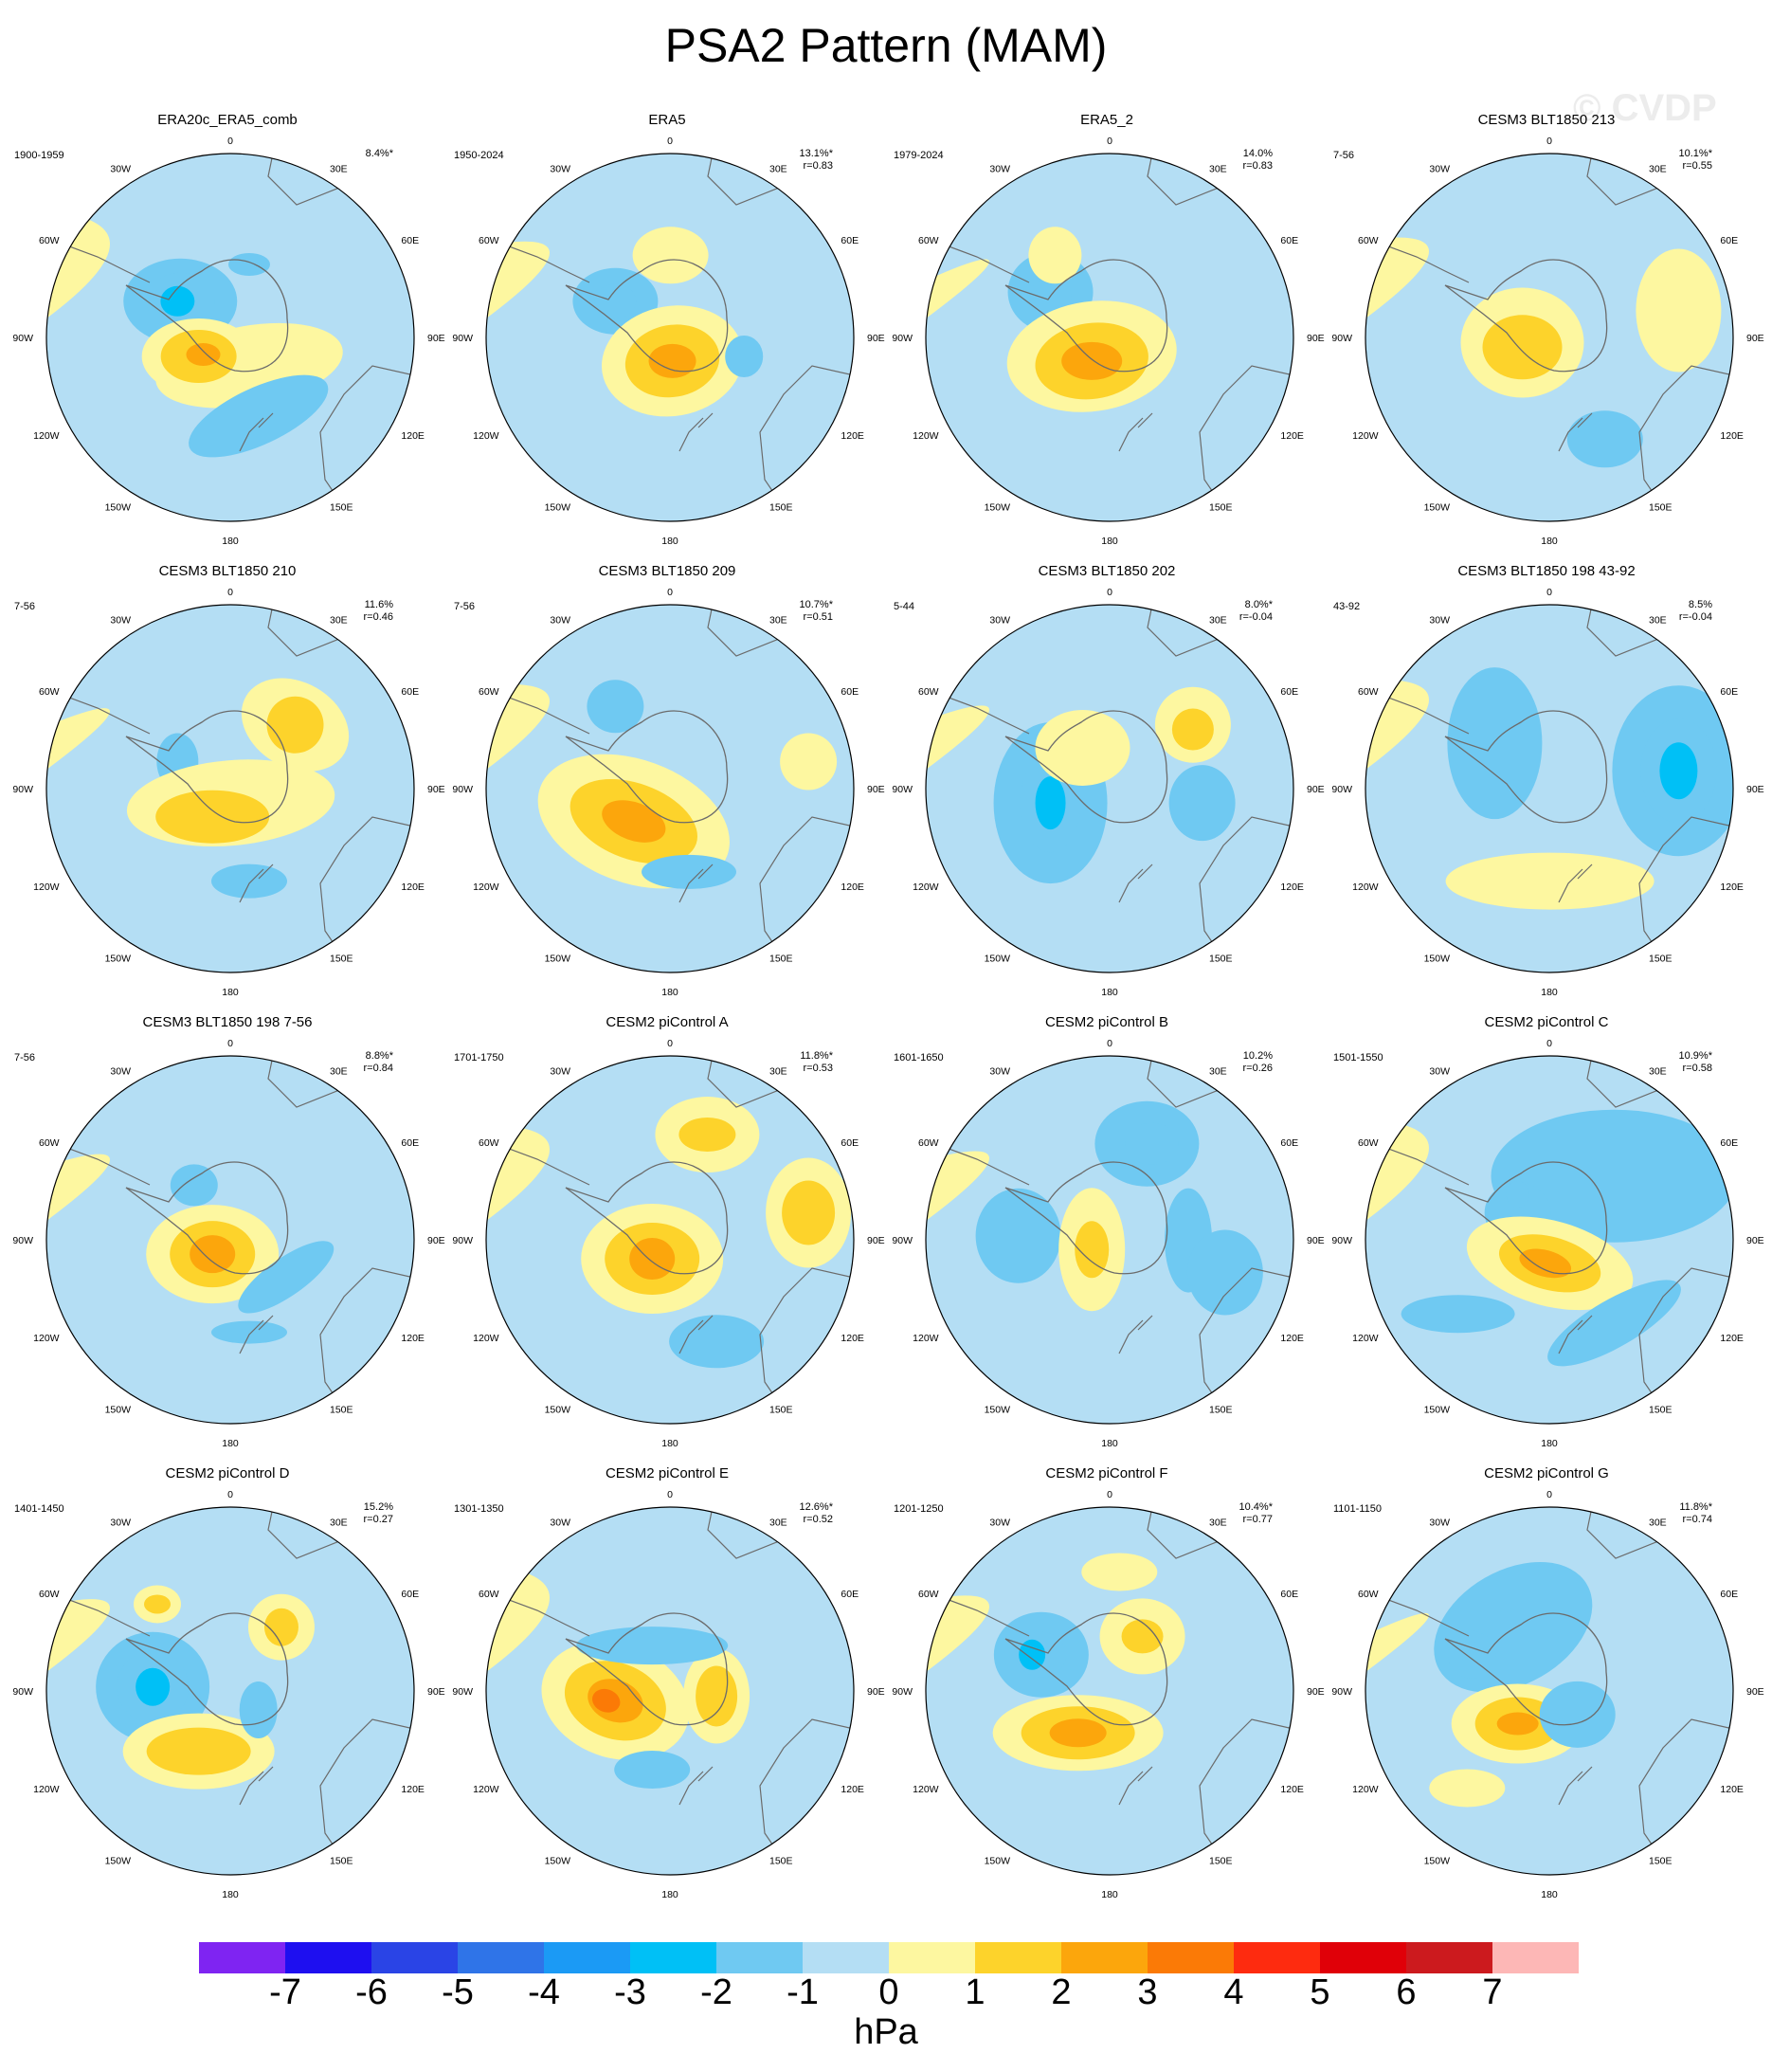  I want to click on pattern-correlation: r=-0.04, so click(1256, 617).